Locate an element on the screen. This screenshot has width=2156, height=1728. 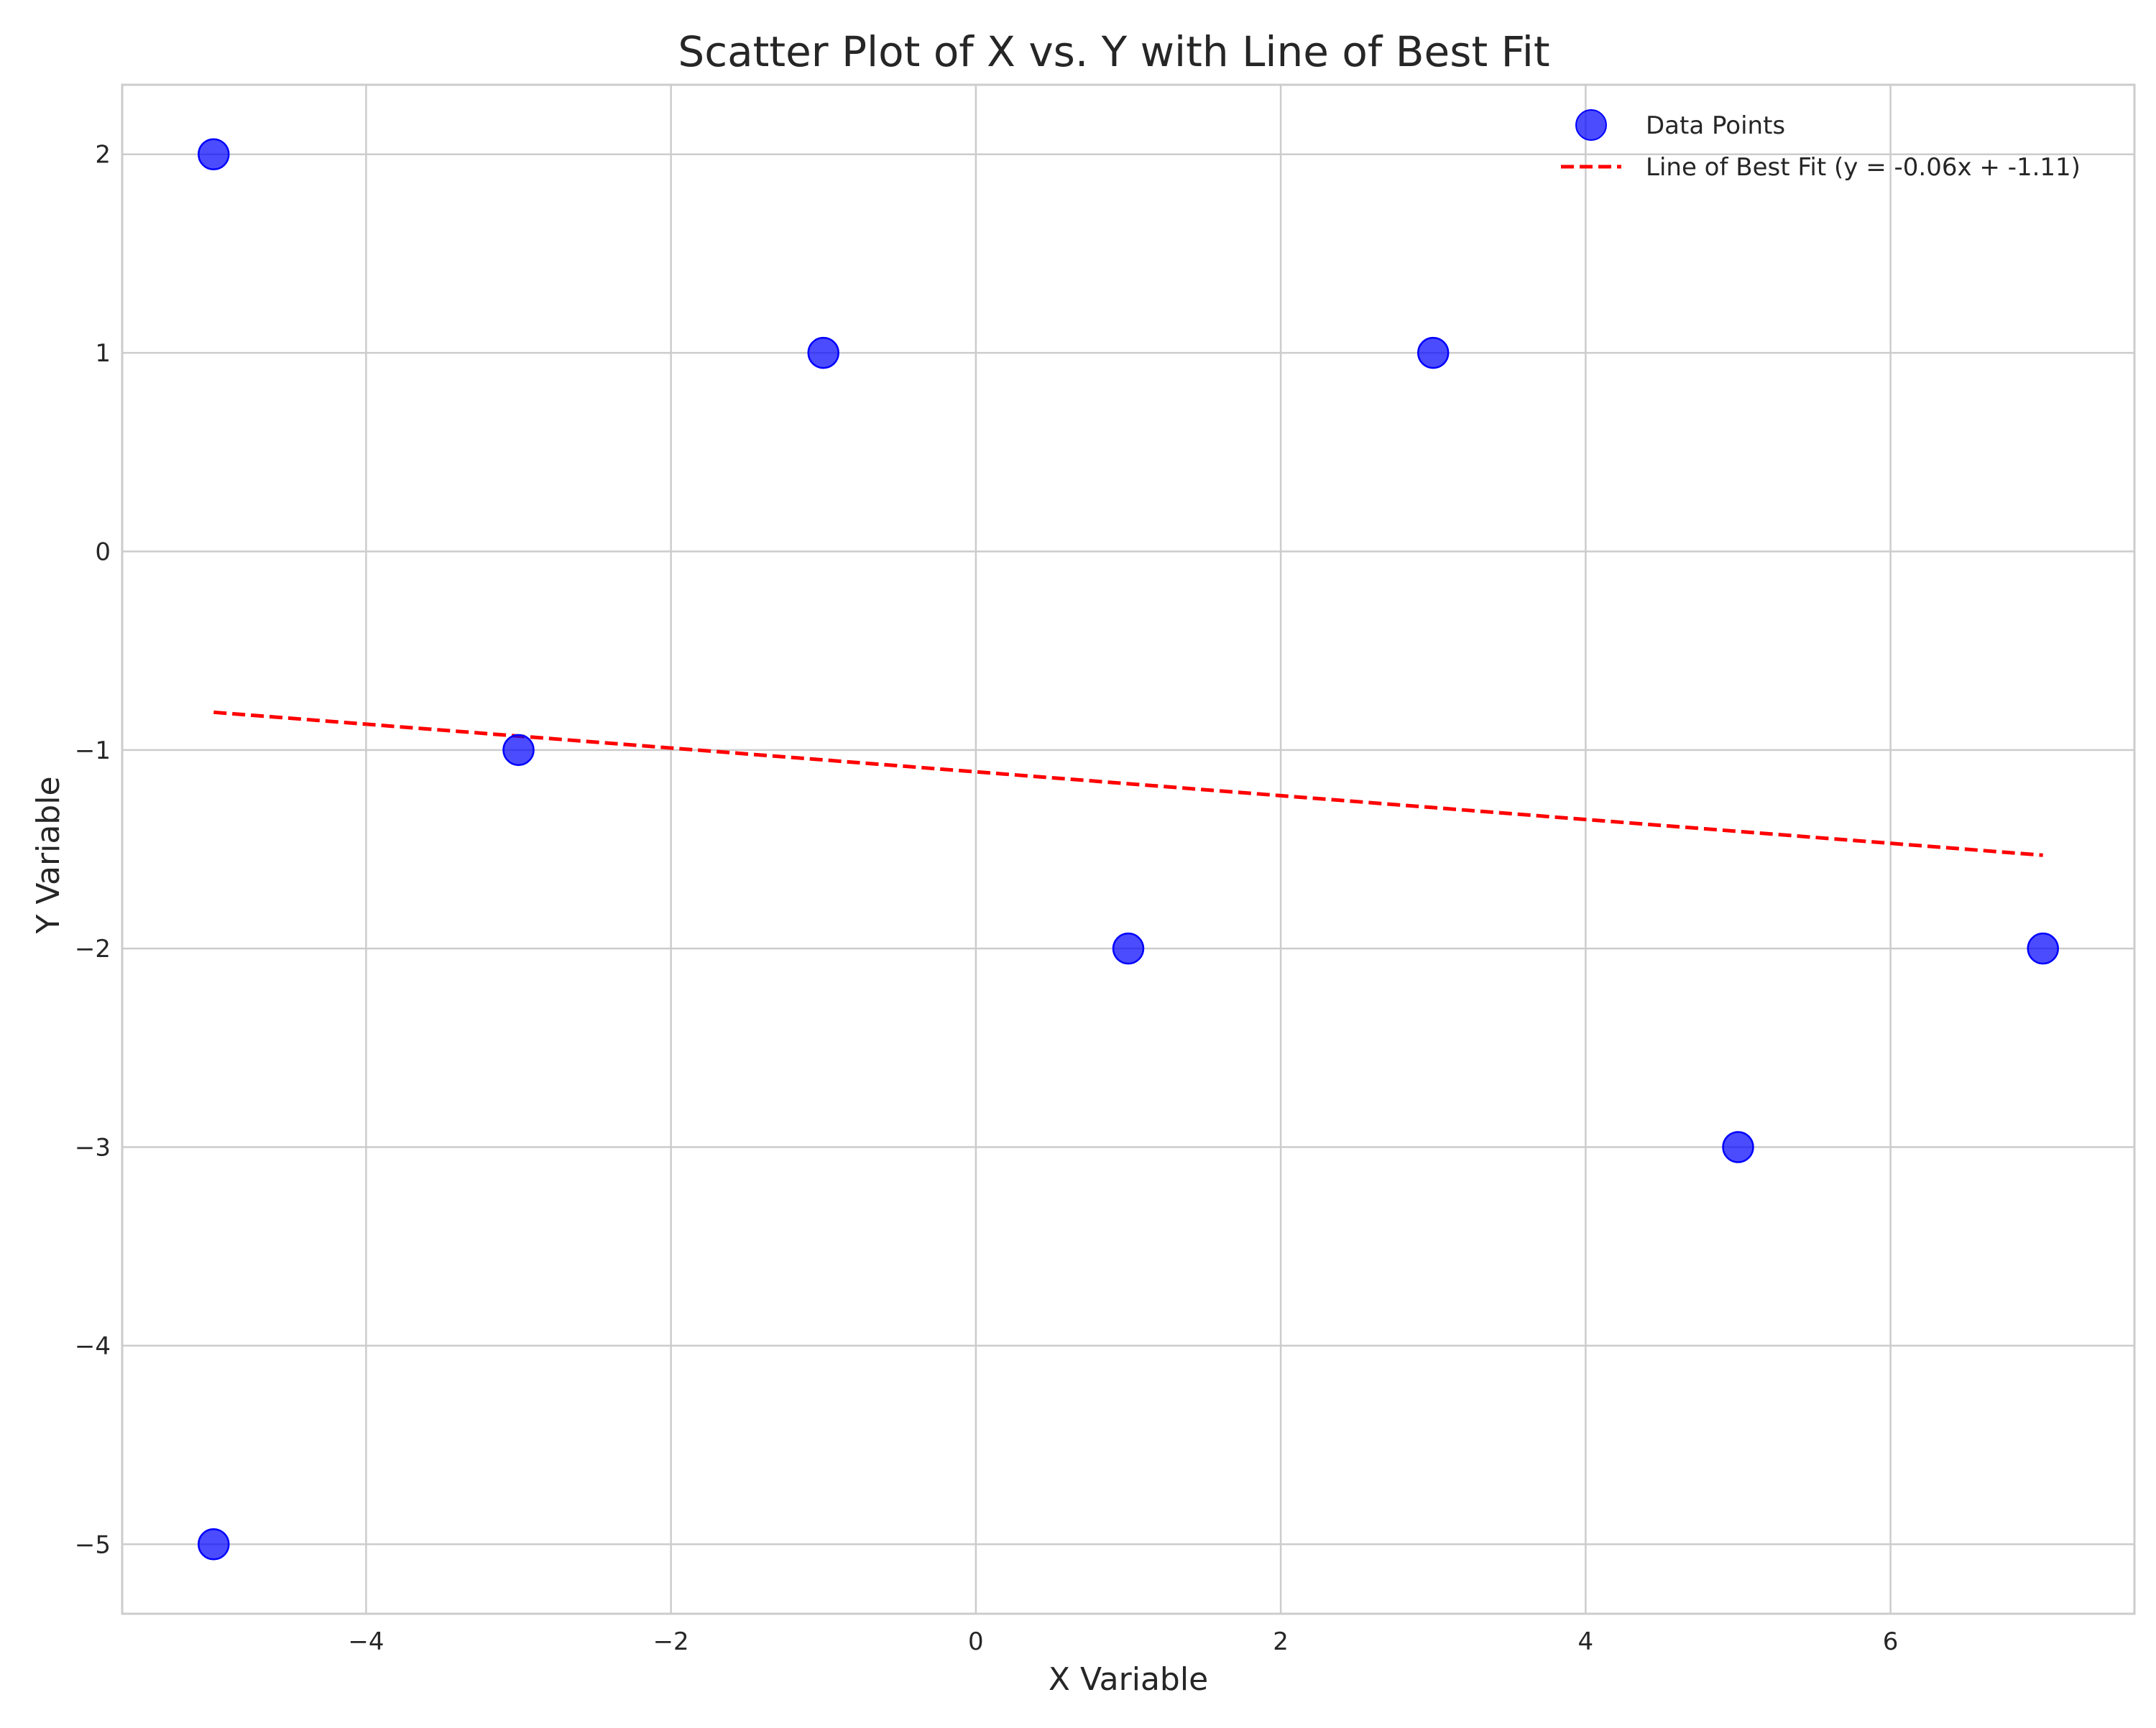
legend-label-best-fit-line: Line of Best Fit (y = -0.06x + -1.11) is located at coordinates (1864, 167).